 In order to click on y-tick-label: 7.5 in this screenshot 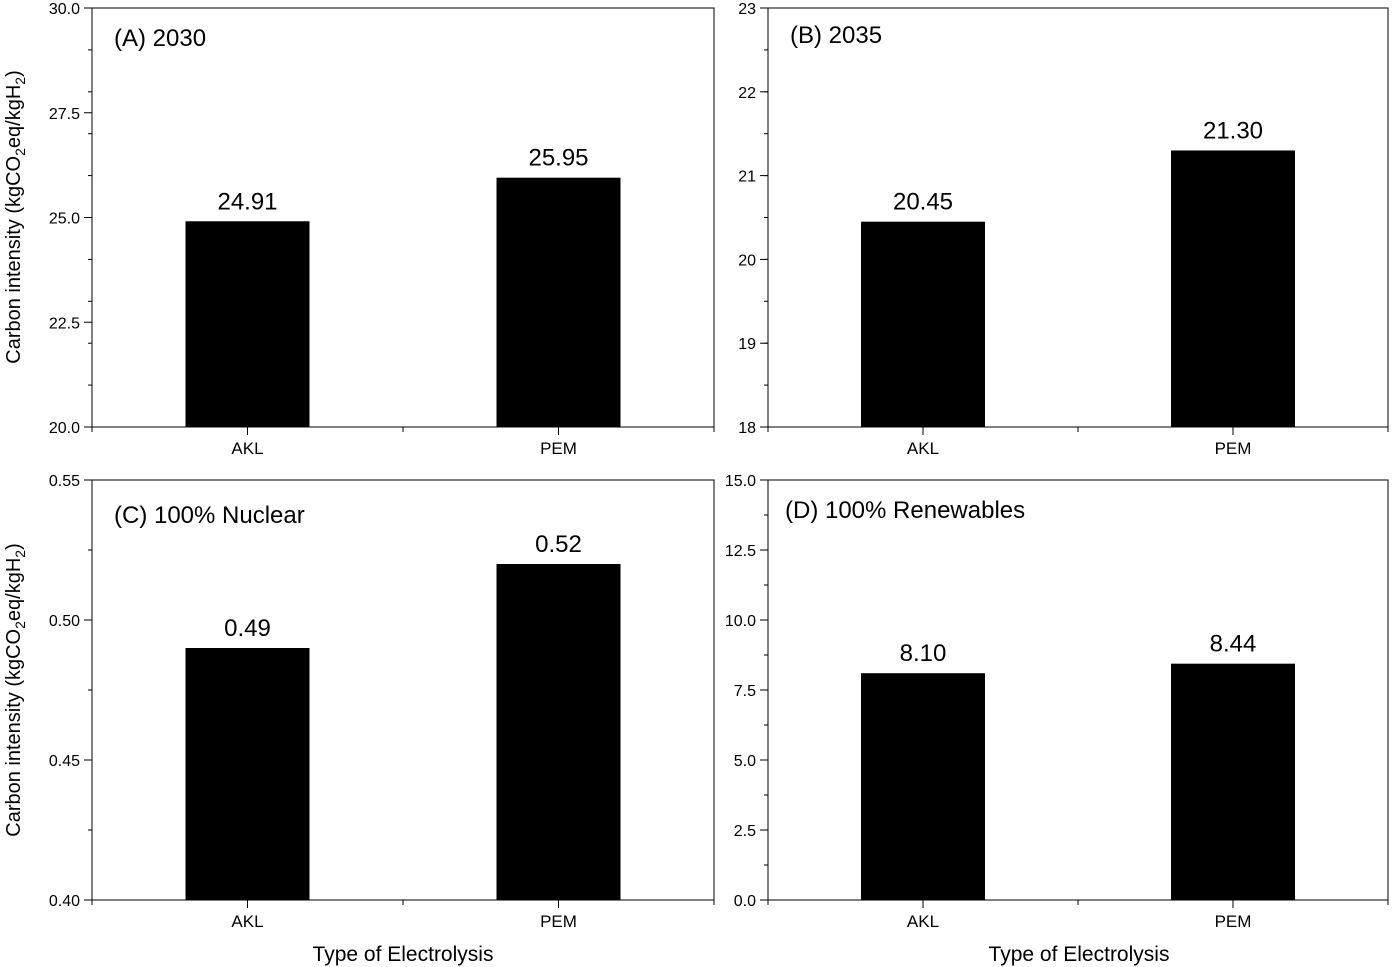, I will do `click(745, 691)`.